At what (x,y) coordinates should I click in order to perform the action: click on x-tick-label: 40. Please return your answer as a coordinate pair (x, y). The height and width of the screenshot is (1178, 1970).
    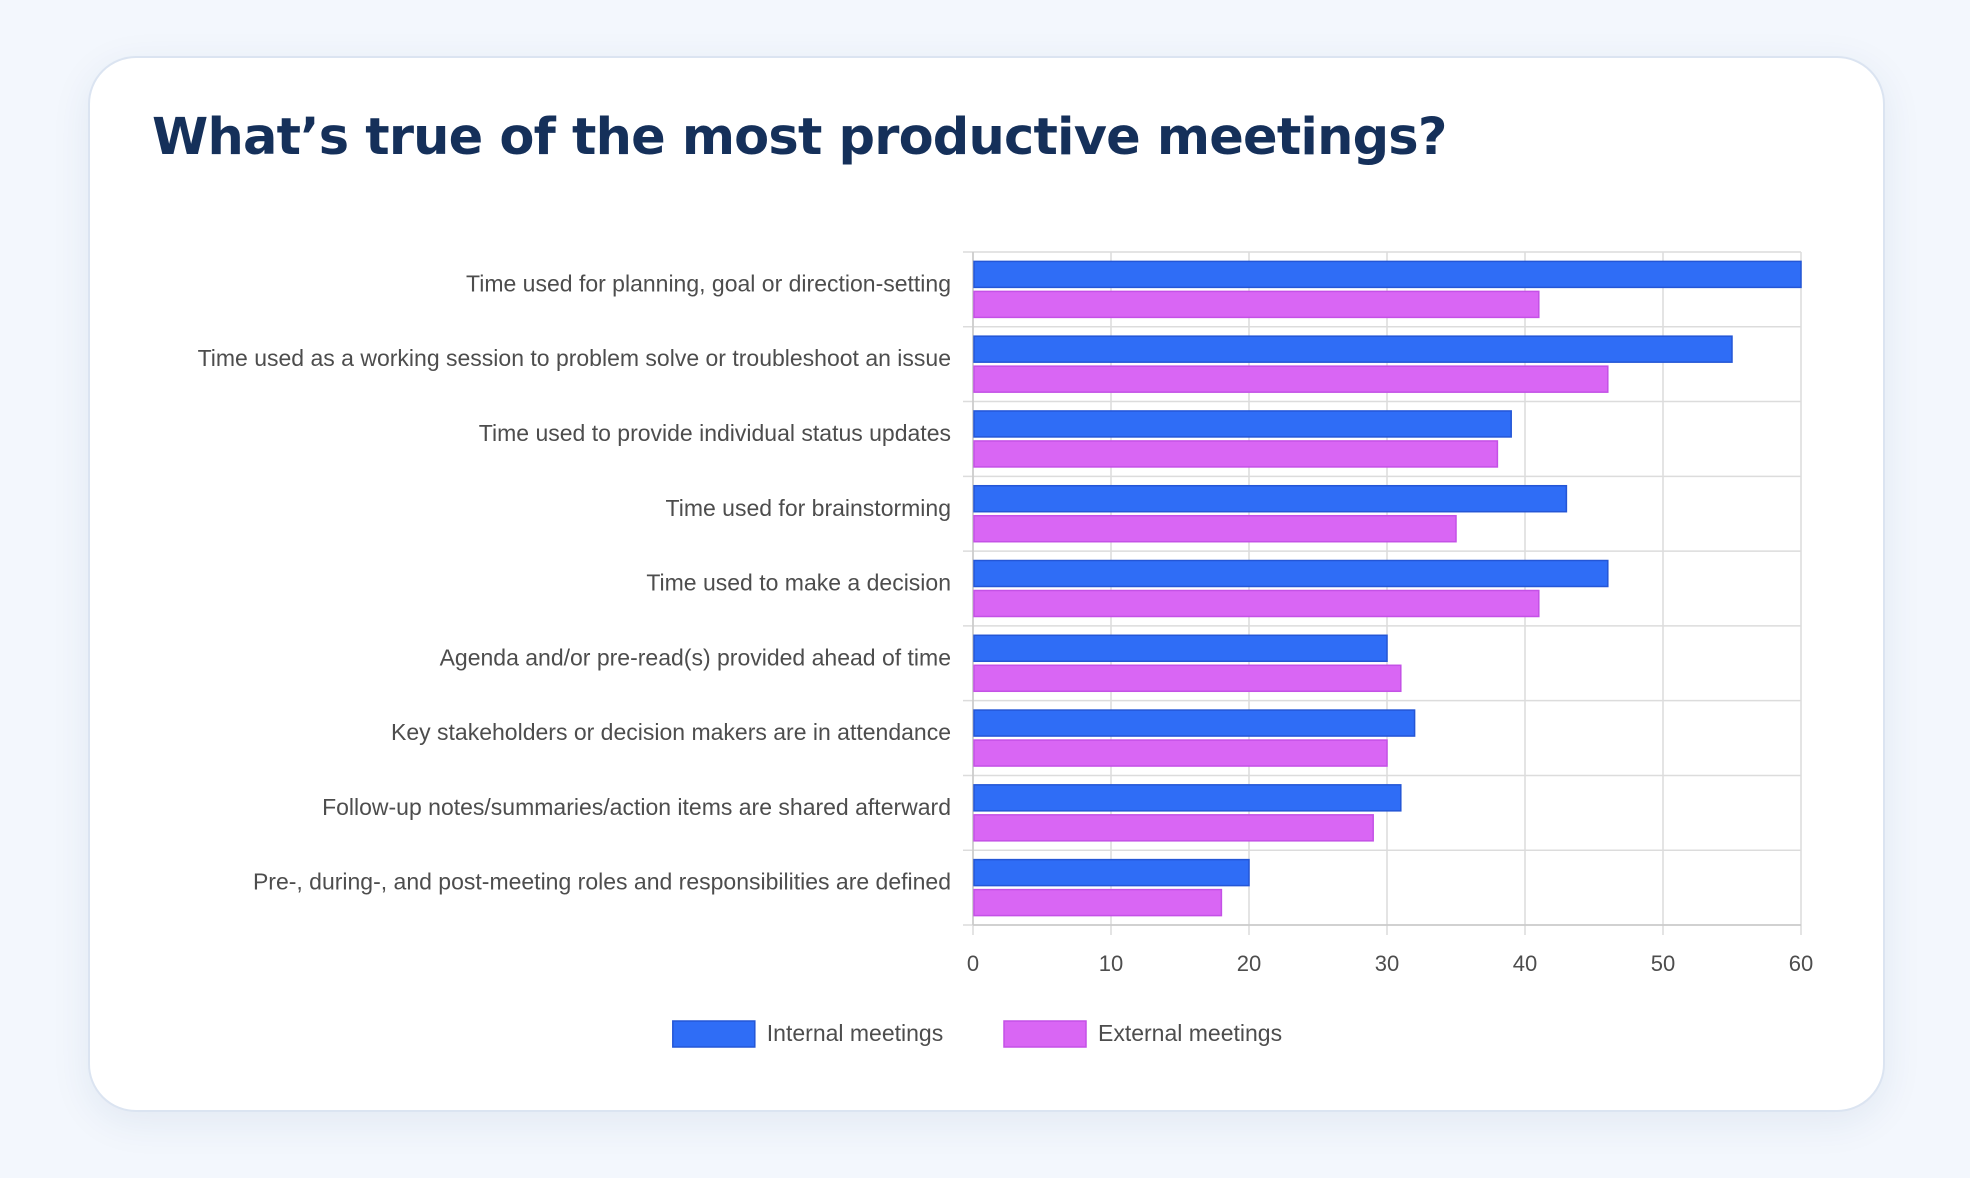
    Looking at the image, I should click on (1525, 963).